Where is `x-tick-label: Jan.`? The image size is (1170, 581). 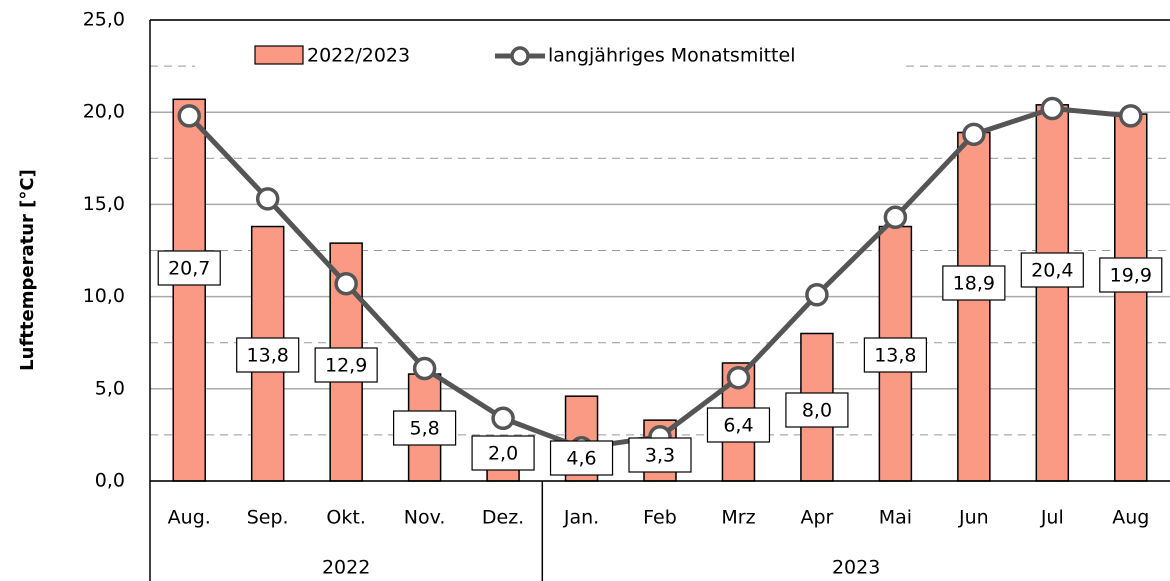 x-tick-label: Jan. is located at coordinates (581, 518).